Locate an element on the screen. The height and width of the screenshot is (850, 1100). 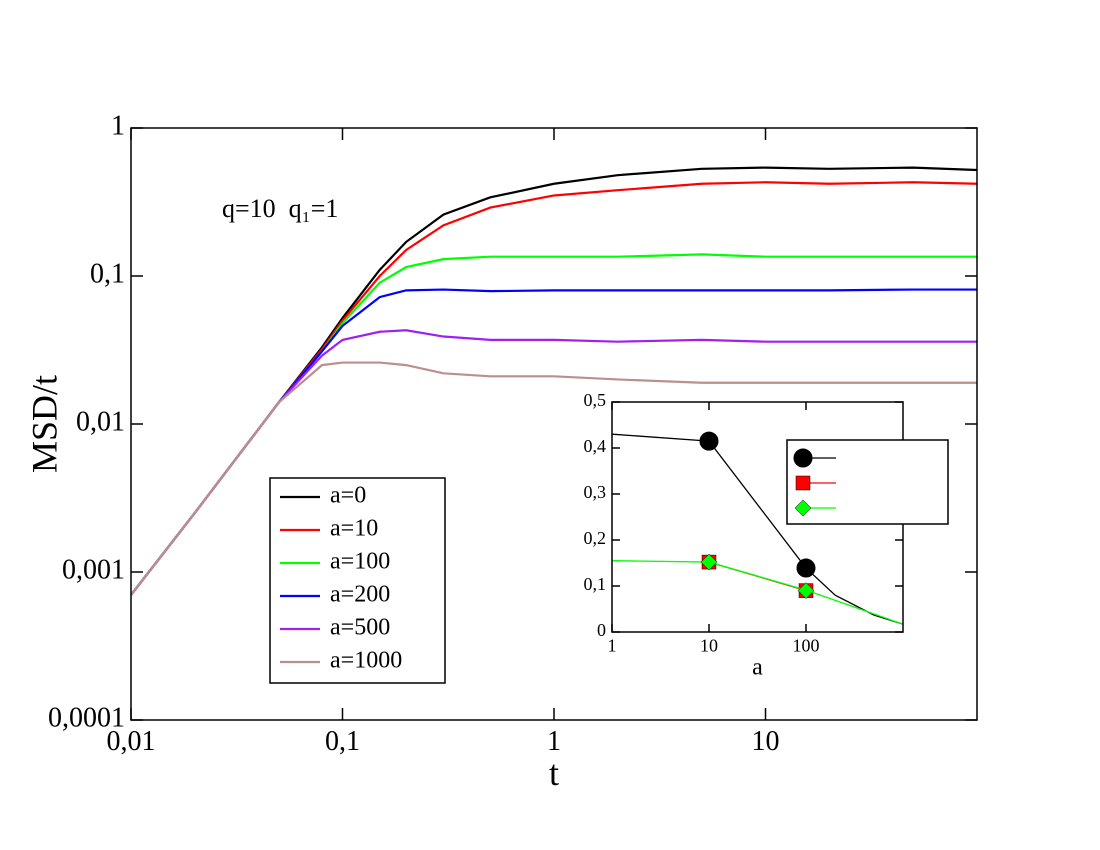
y-tick-label: 0,0001 is located at coordinates (86, 717).